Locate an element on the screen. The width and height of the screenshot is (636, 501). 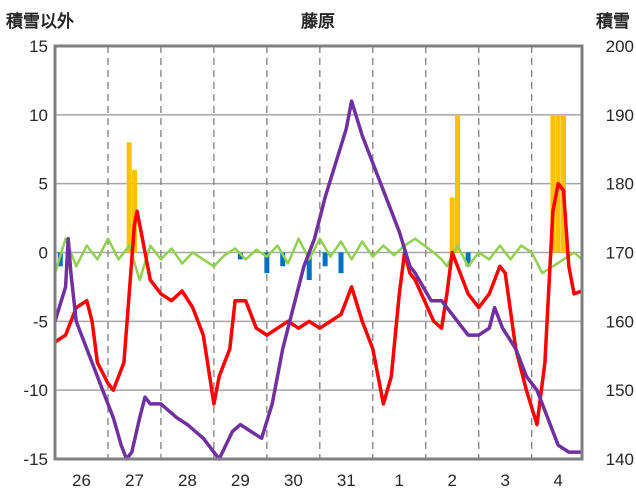
left-tick-label: 5 is located at coordinates (43, 184).